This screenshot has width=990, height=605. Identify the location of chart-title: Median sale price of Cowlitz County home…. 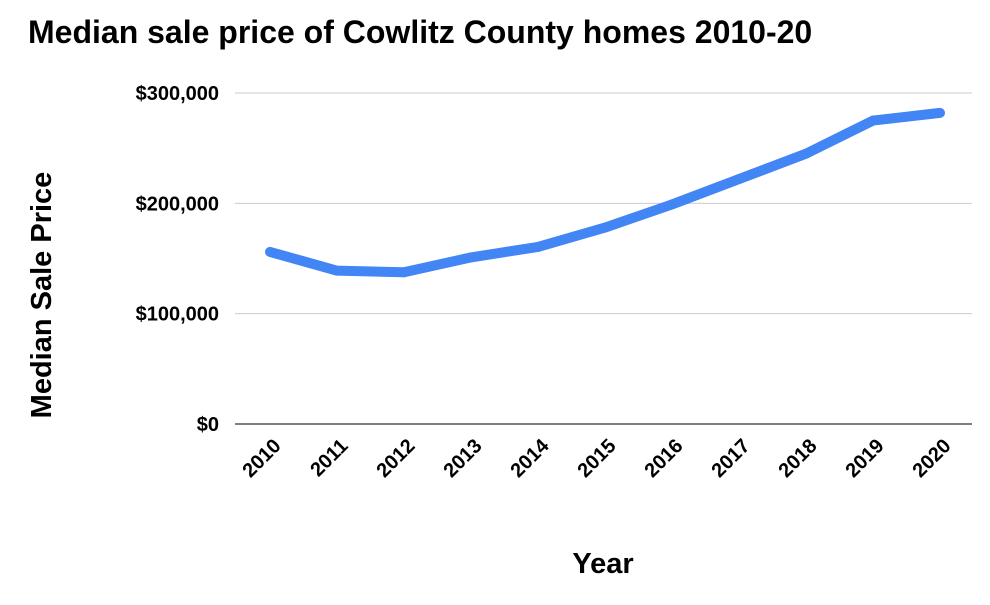
(420, 32).